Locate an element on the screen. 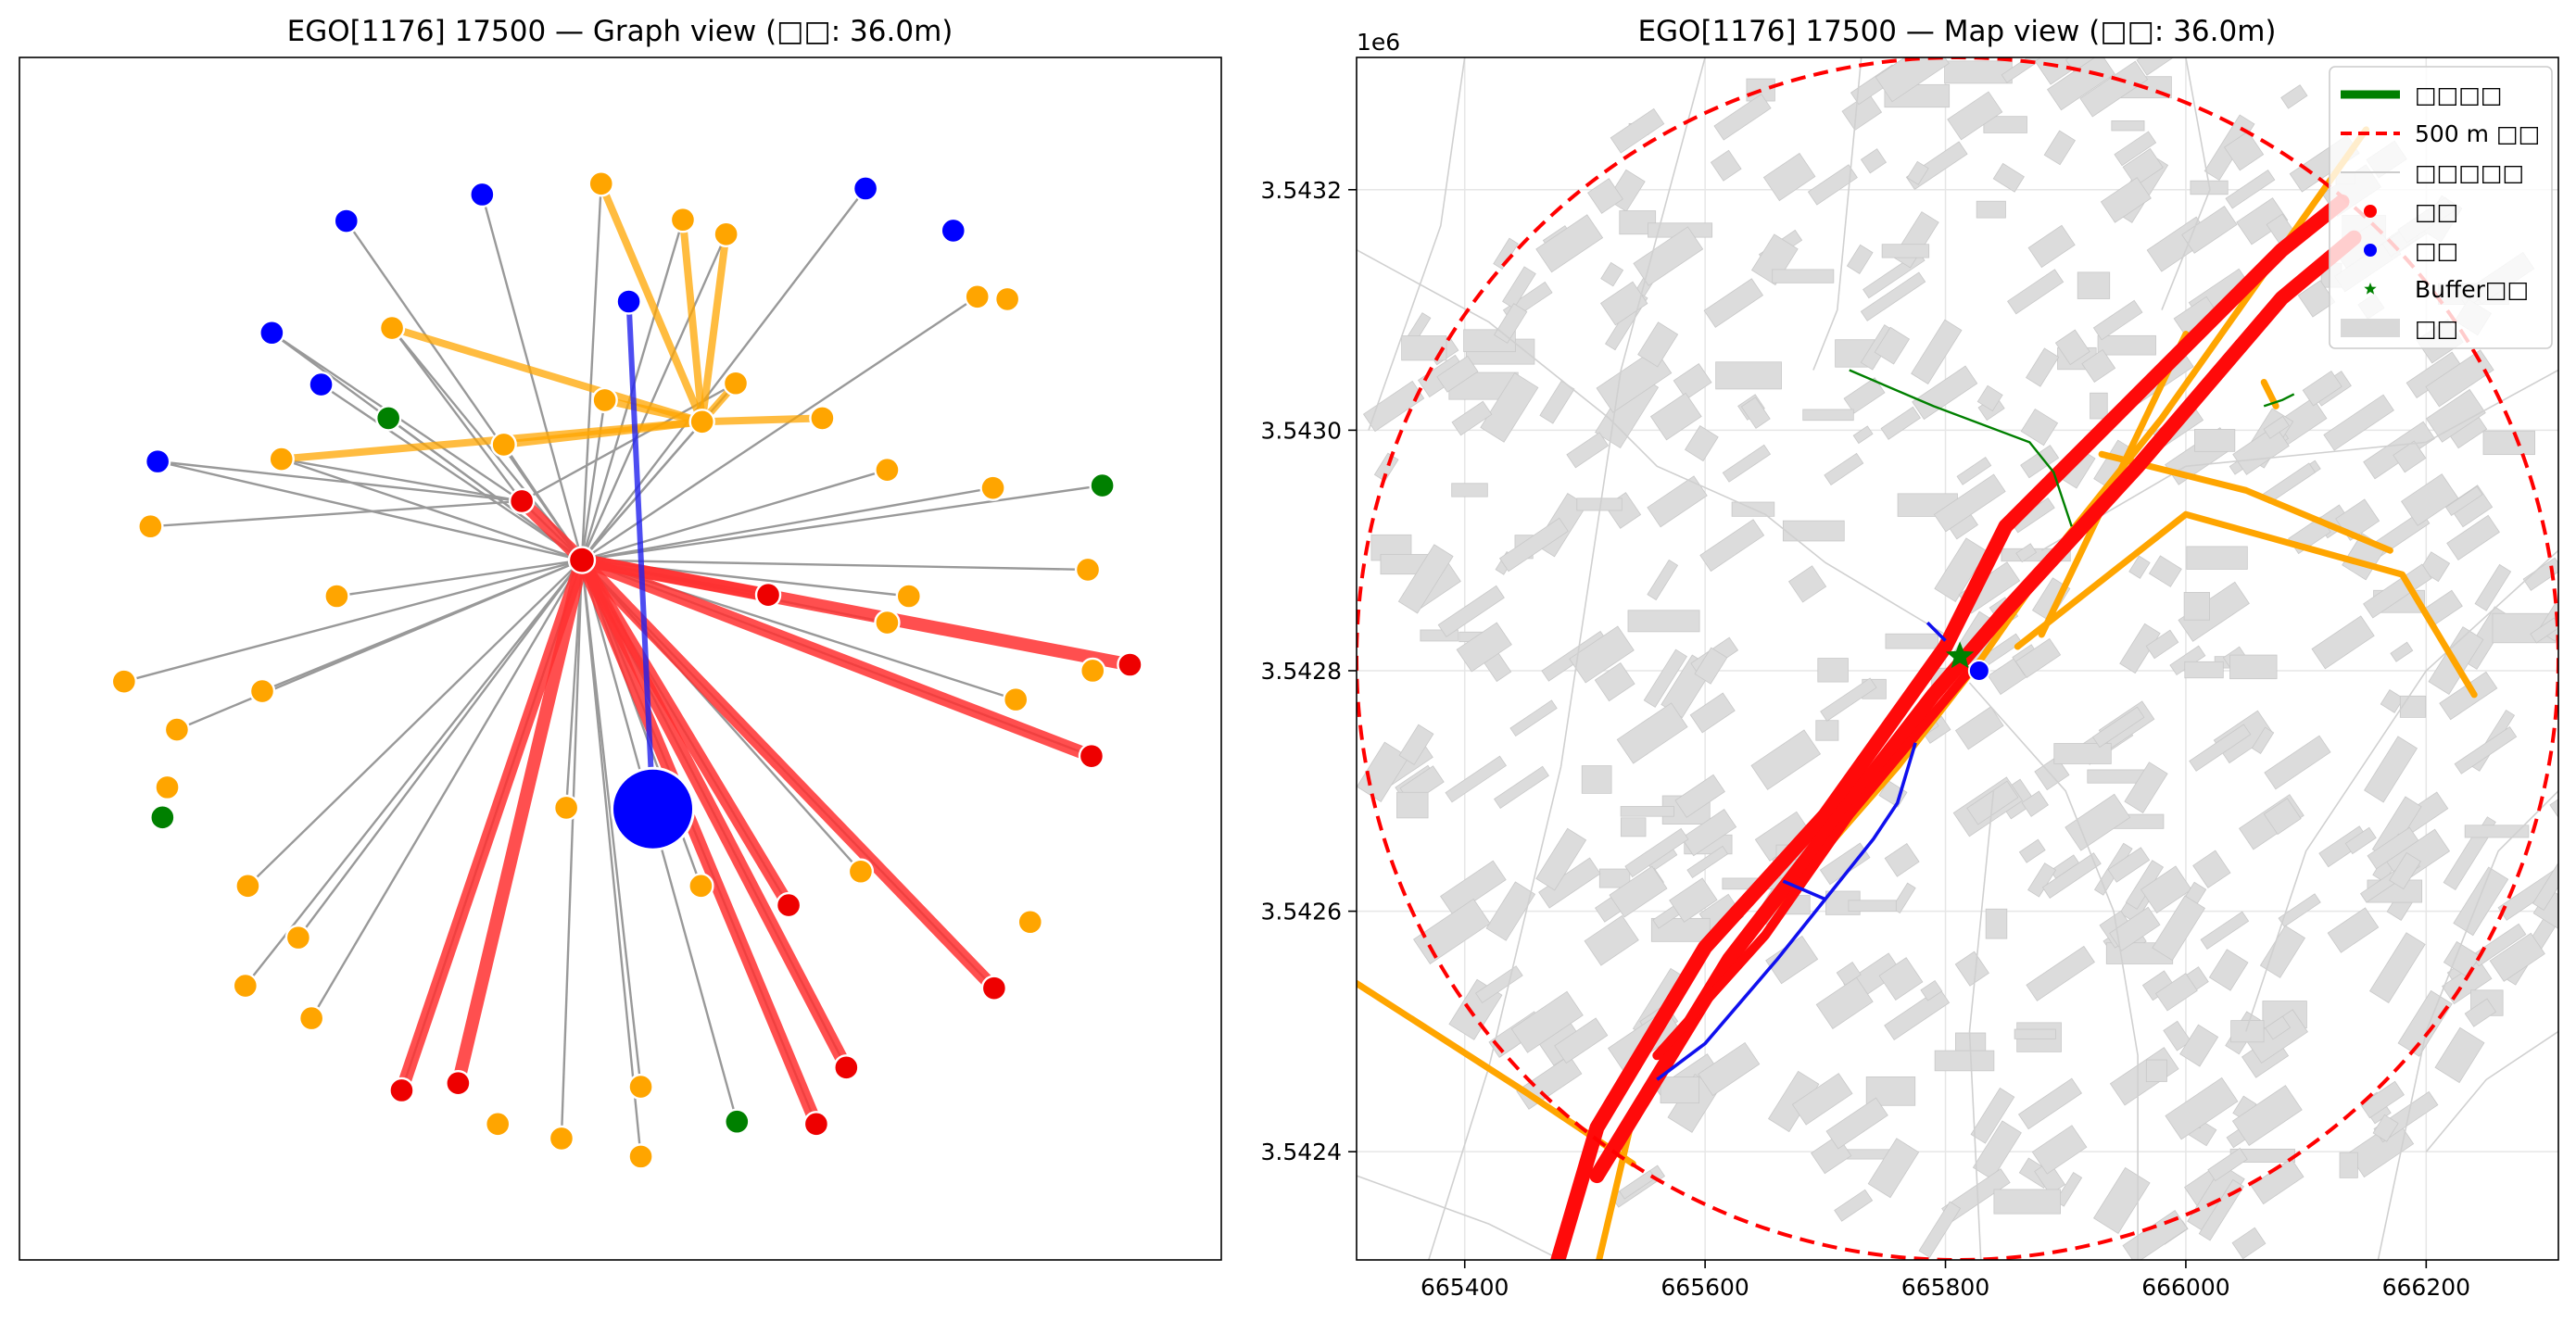  graph-orange-edge is located at coordinates (692, 321).